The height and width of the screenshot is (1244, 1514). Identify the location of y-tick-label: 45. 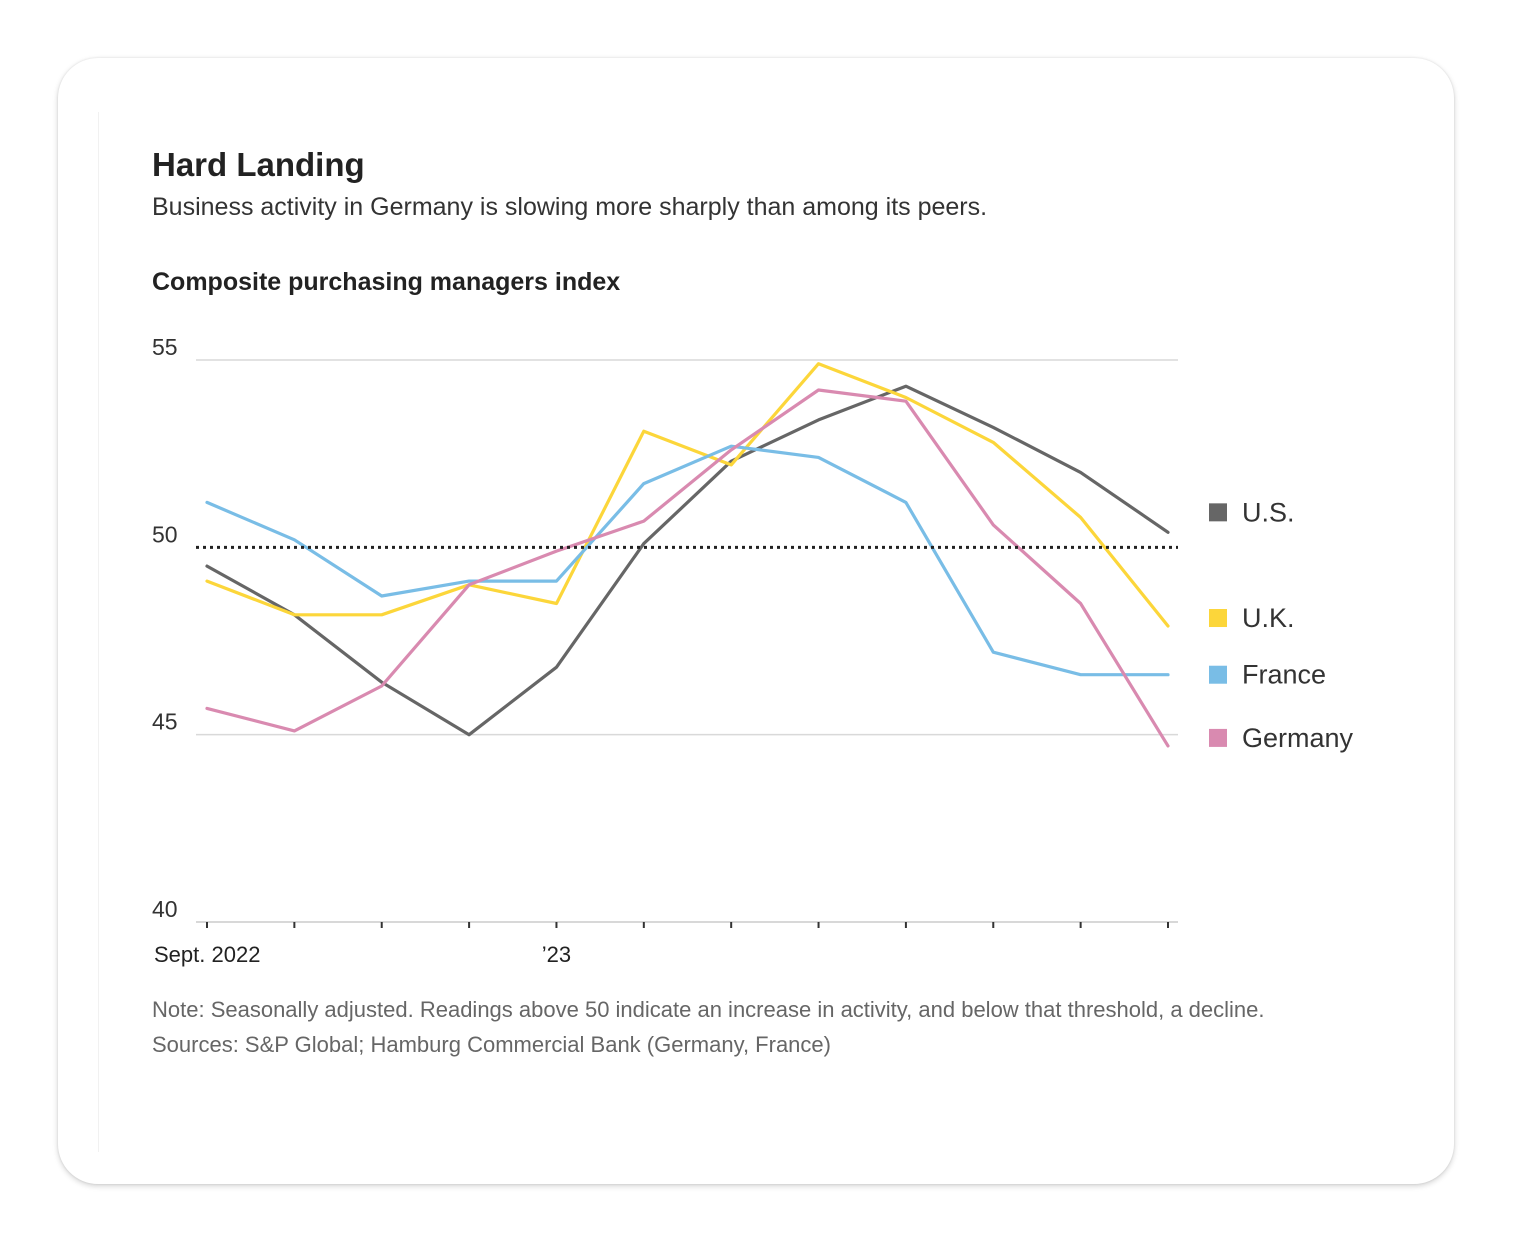
(165, 722).